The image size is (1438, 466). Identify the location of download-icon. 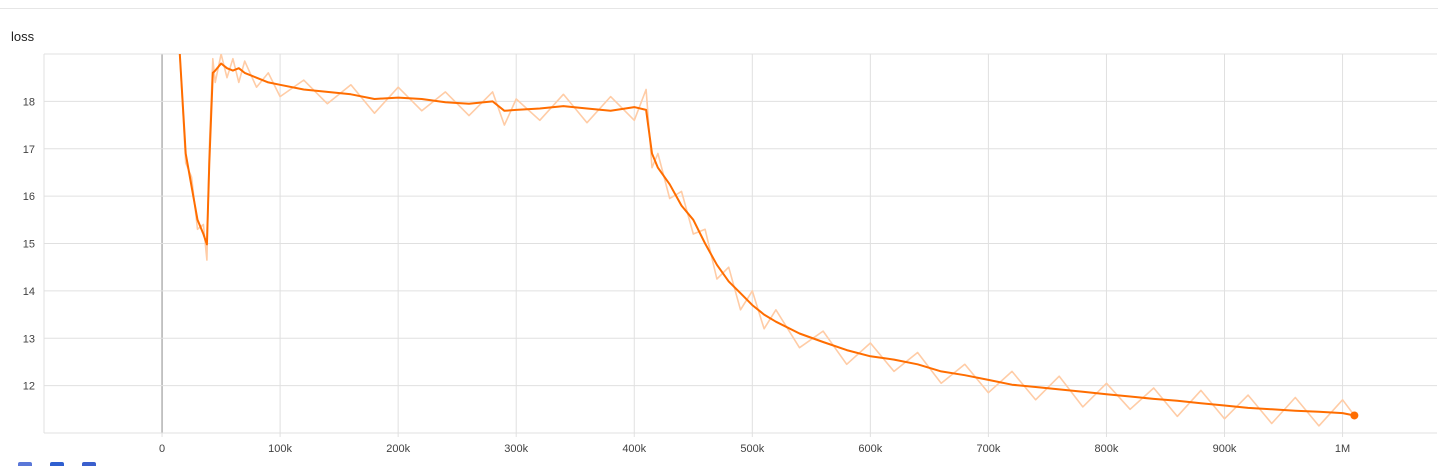
(89, 464).